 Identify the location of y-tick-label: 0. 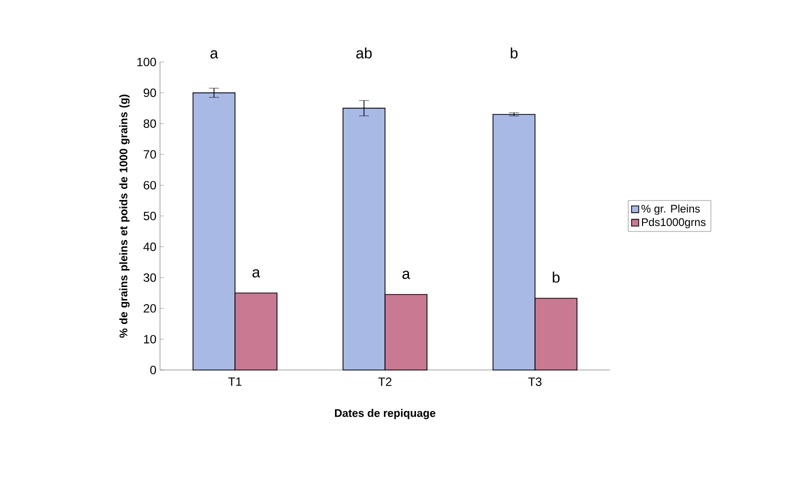
(153, 370).